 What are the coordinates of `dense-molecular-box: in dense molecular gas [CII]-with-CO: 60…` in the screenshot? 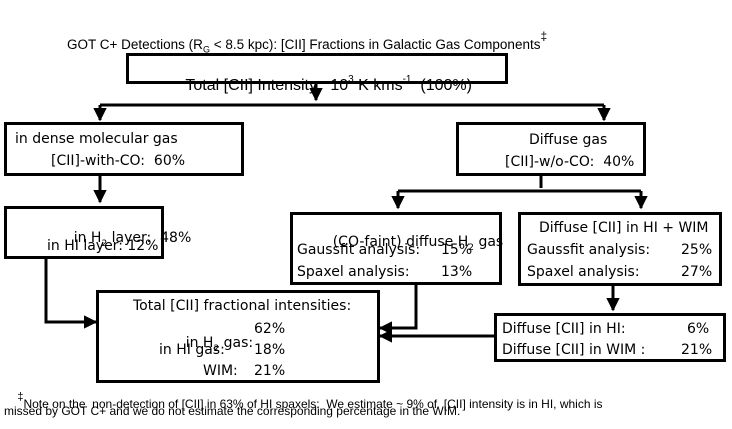 It's located at (124, 149).